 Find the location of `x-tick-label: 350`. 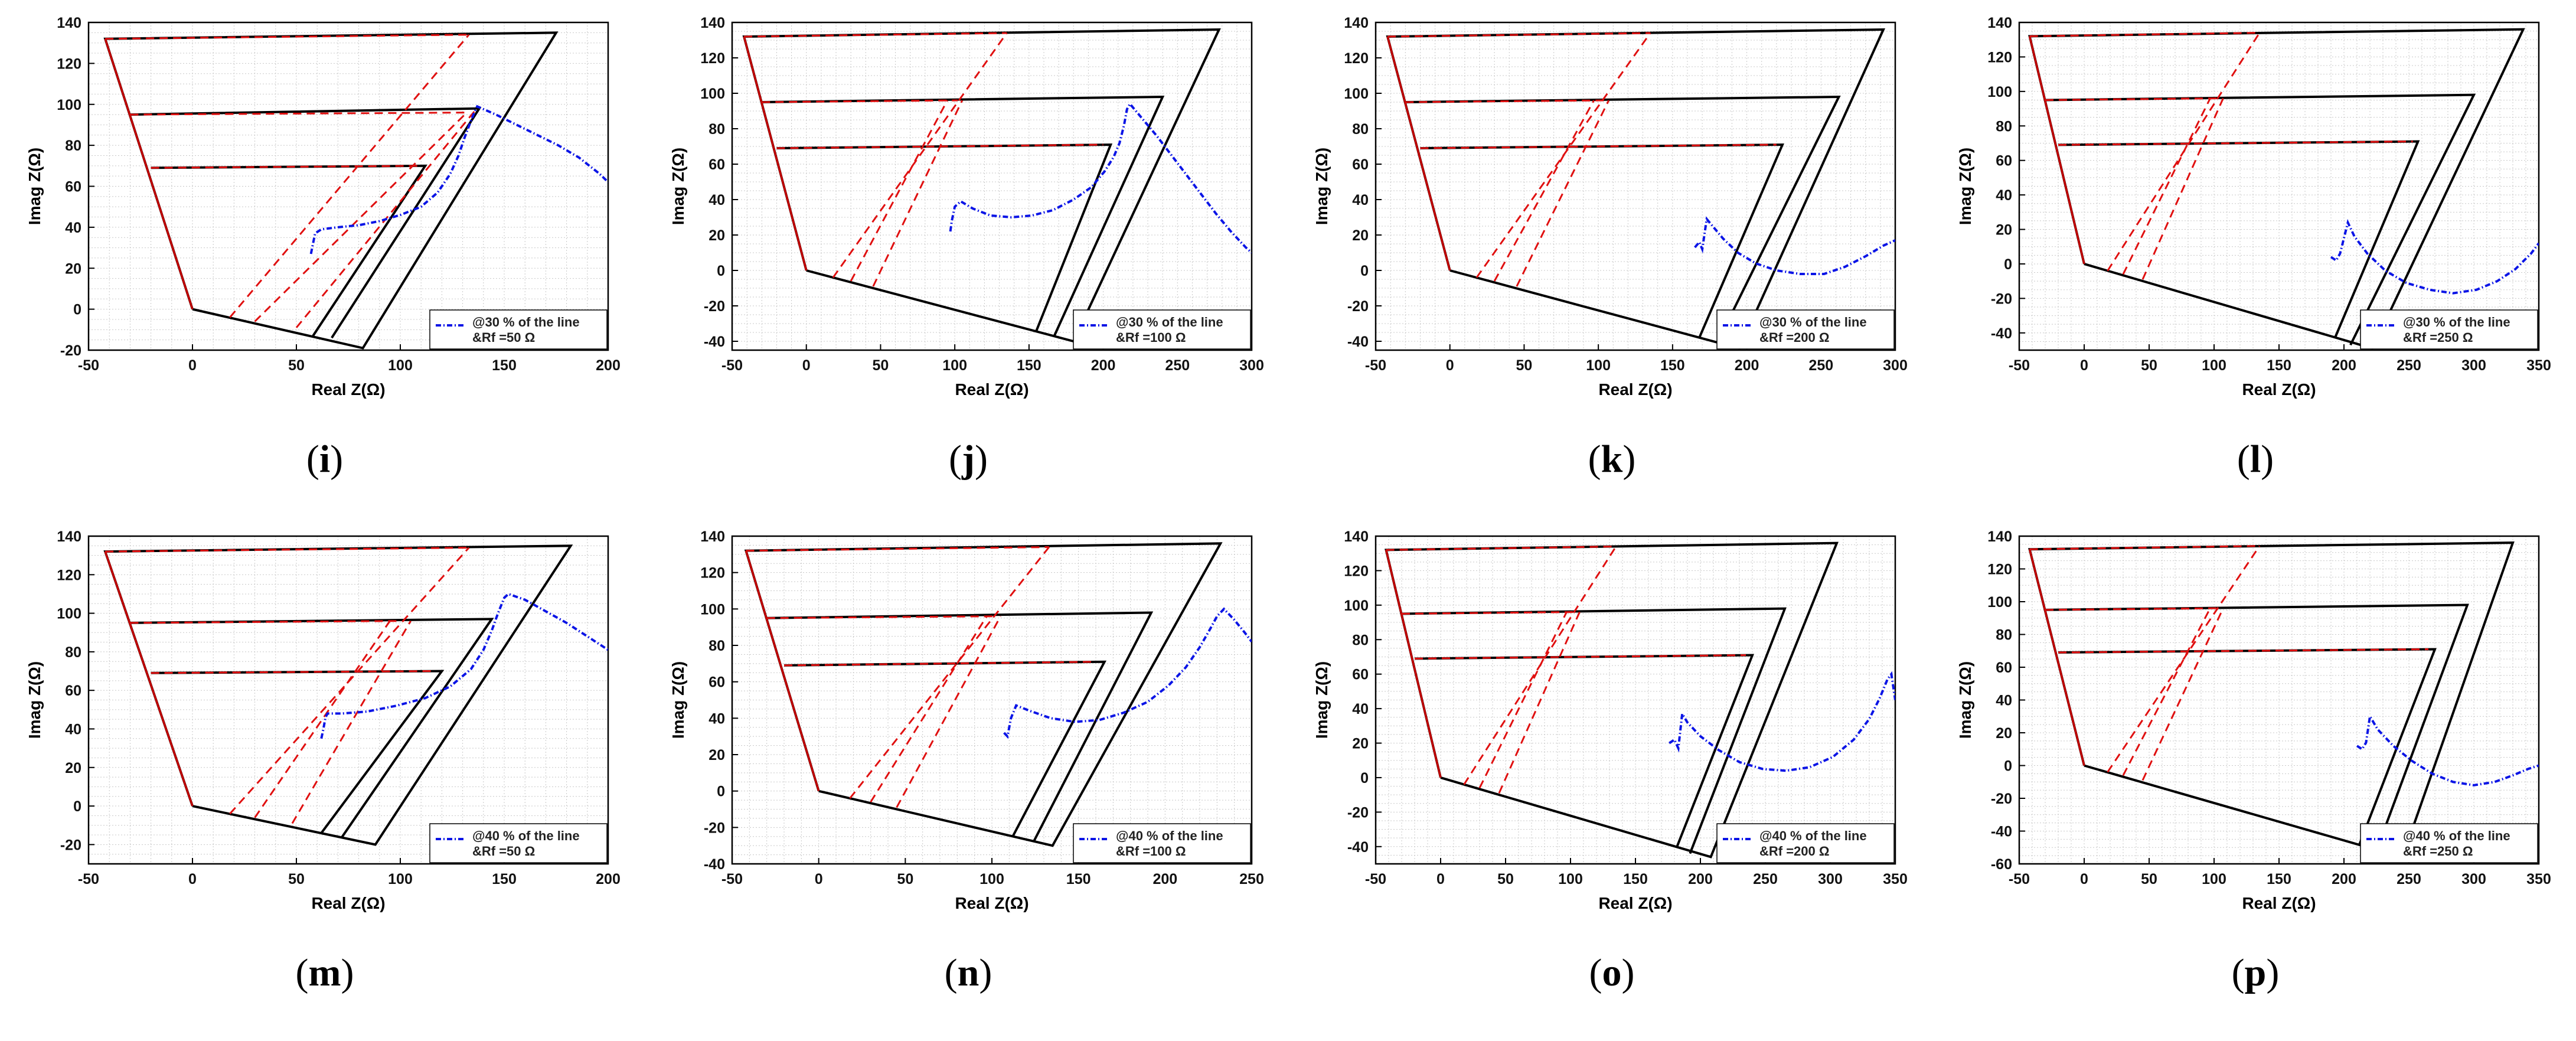

x-tick-label: 350 is located at coordinates (2538, 879).